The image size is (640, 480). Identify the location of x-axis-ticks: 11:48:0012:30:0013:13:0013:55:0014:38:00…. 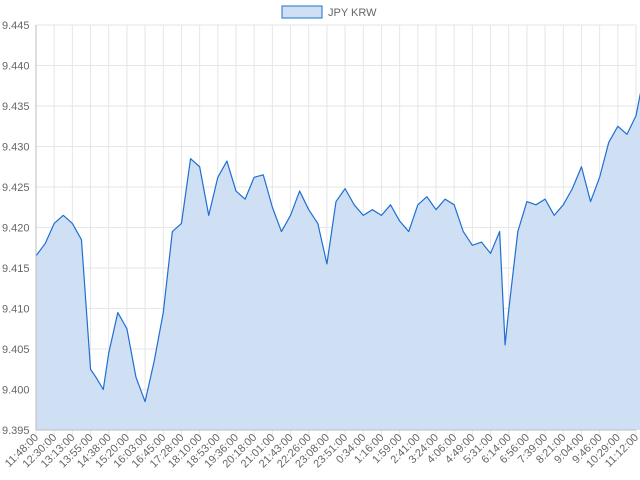
(321, 451).